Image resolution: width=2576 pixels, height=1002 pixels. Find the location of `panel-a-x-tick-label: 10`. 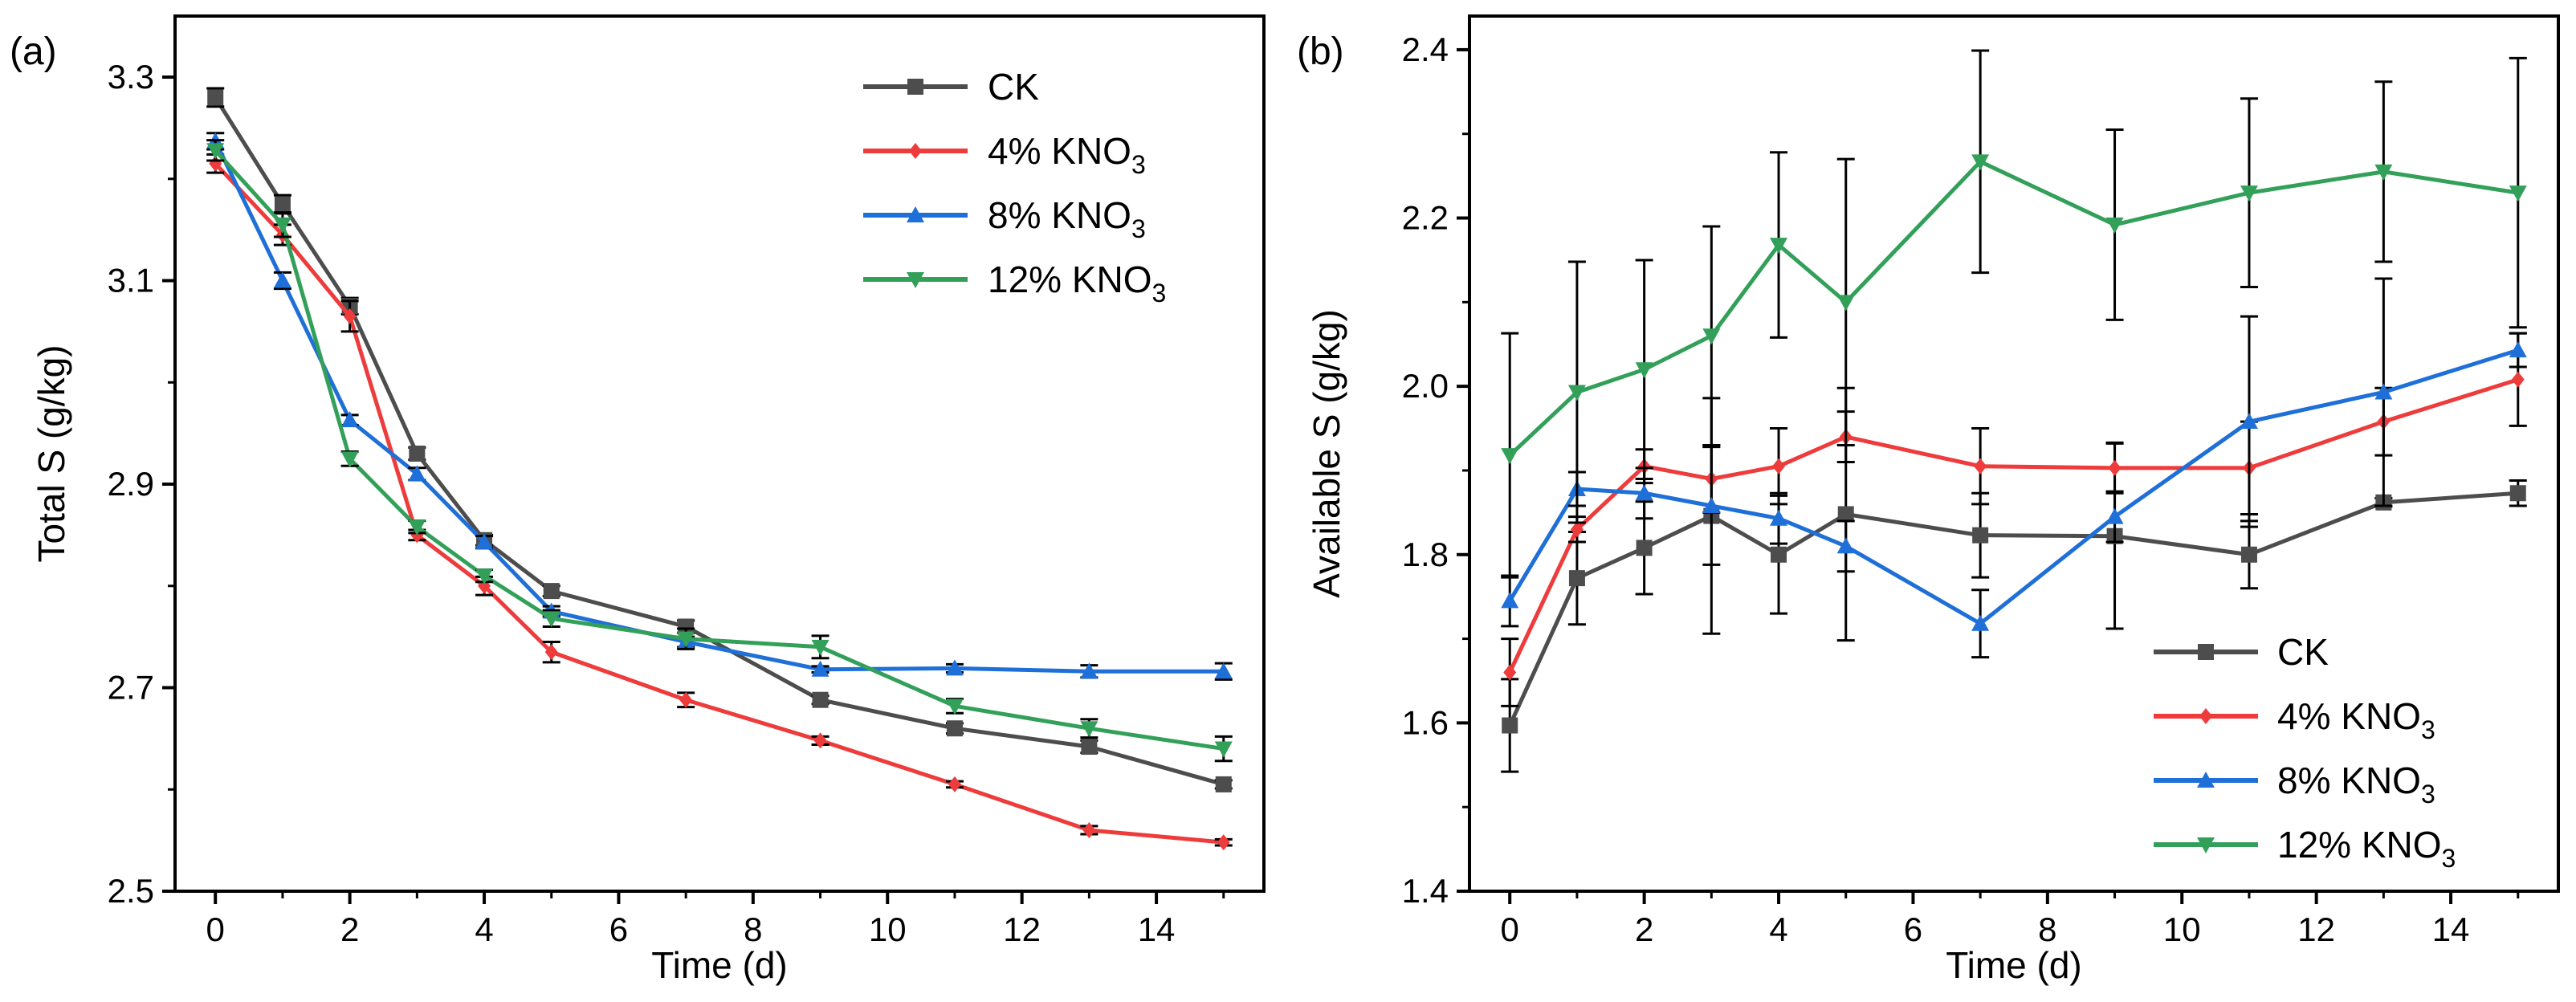

panel-a-x-tick-label: 10 is located at coordinates (888, 929).